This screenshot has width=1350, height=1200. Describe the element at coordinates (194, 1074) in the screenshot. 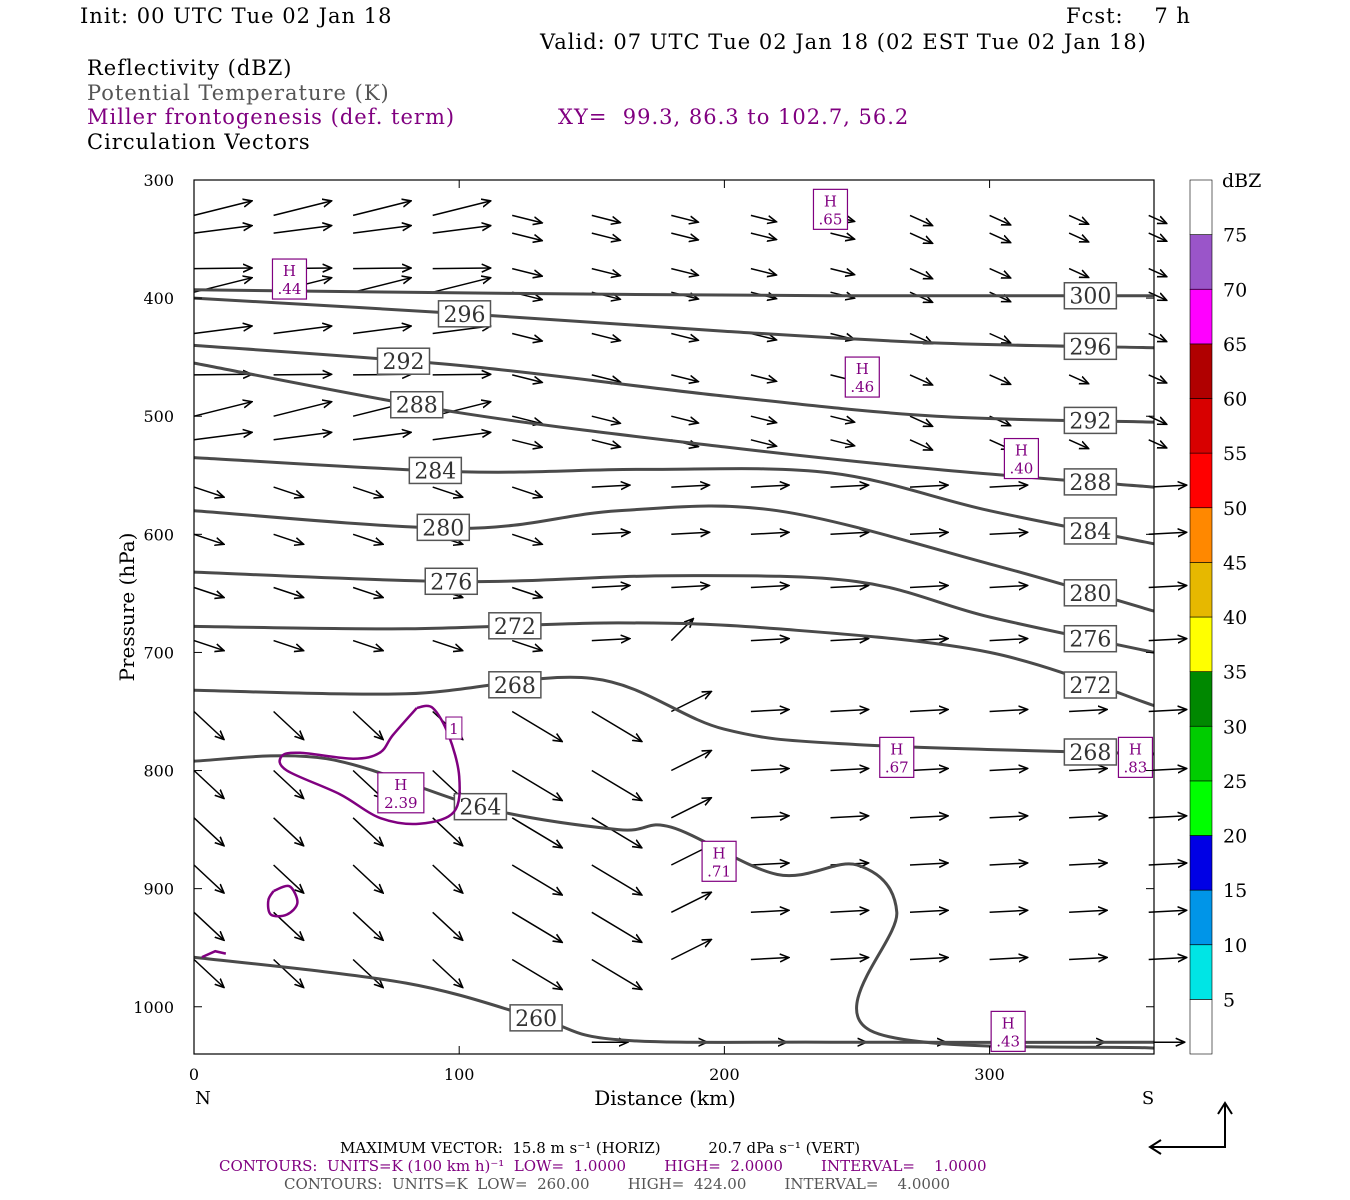

I see `x-tick-label: 0` at that location.